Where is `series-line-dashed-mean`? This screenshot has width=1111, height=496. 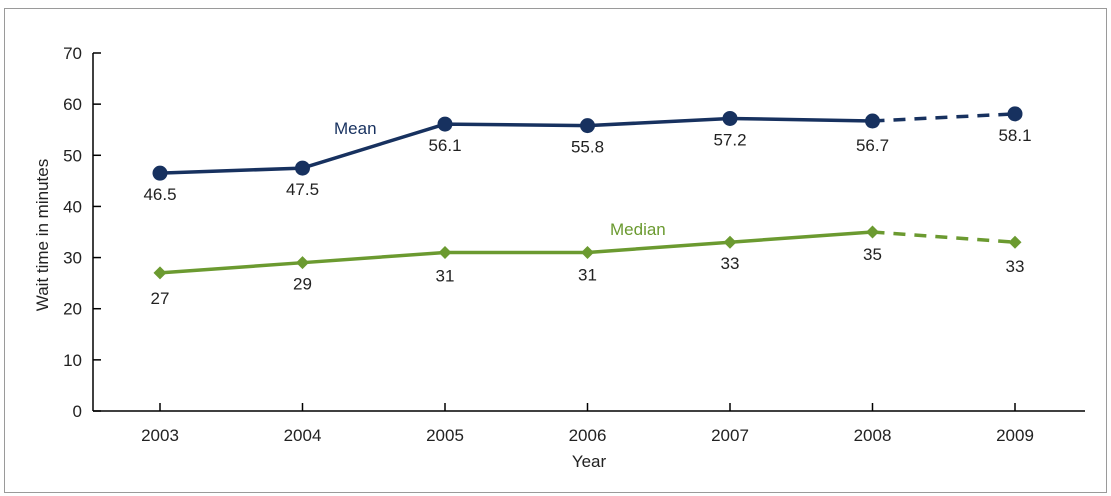
series-line-dashed-mean is located at coordinates (944, 117).